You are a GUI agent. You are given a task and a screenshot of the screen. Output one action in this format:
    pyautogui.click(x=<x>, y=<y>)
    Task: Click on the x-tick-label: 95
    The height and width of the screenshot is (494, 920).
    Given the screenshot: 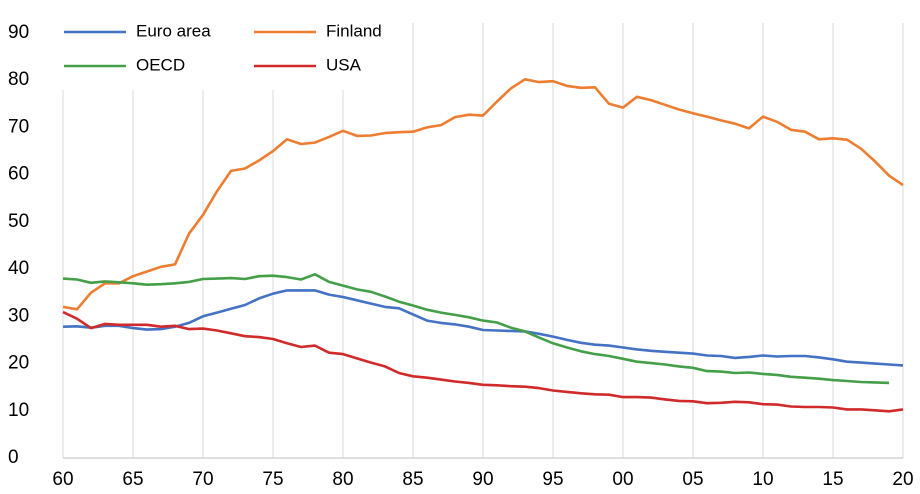 What is the action you would take?
    pyautogui.click(x=552, y=479)
    